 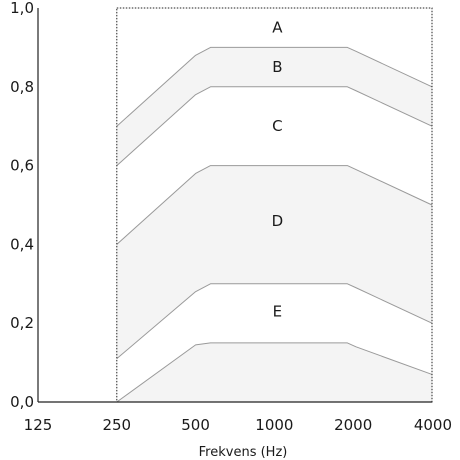 What do you see at coordinates (38, 425) in the screenshot?
I see `x-tick-label: 125` at bounding box center [38, 425].